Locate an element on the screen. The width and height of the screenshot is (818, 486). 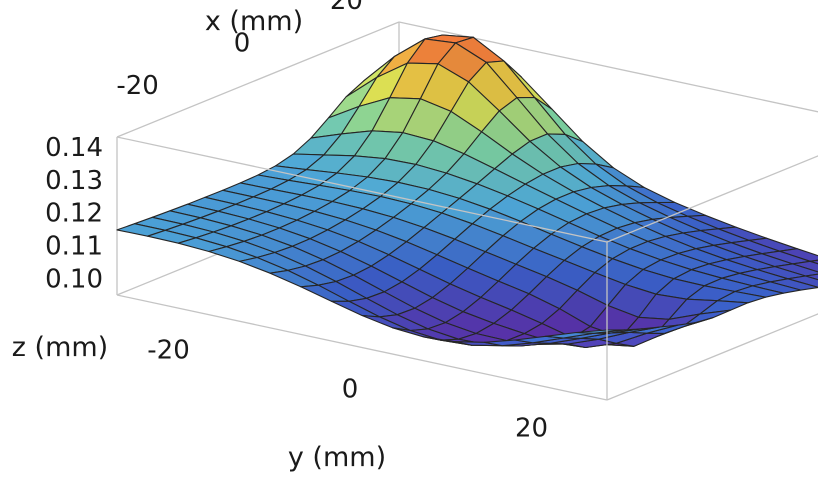
z-tick-label: 0.10 is located at coordinates (74, 280).